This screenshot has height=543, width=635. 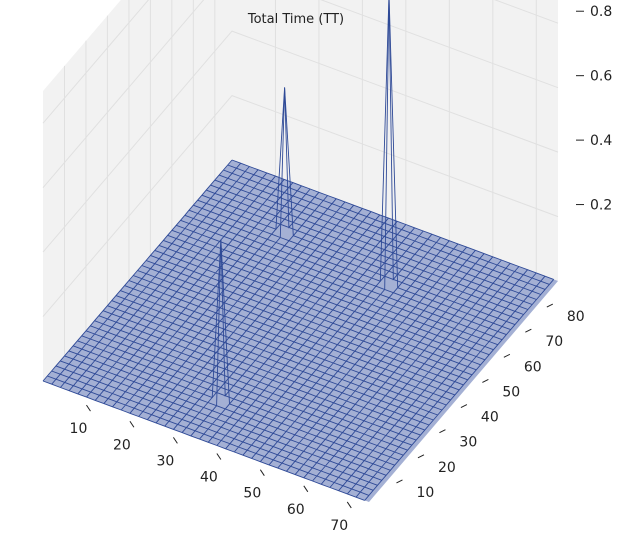 What do you see at coordinates (209, 478) in the screenshot?
I see `x-tick-label: 40` at bounding box center [209, 478].